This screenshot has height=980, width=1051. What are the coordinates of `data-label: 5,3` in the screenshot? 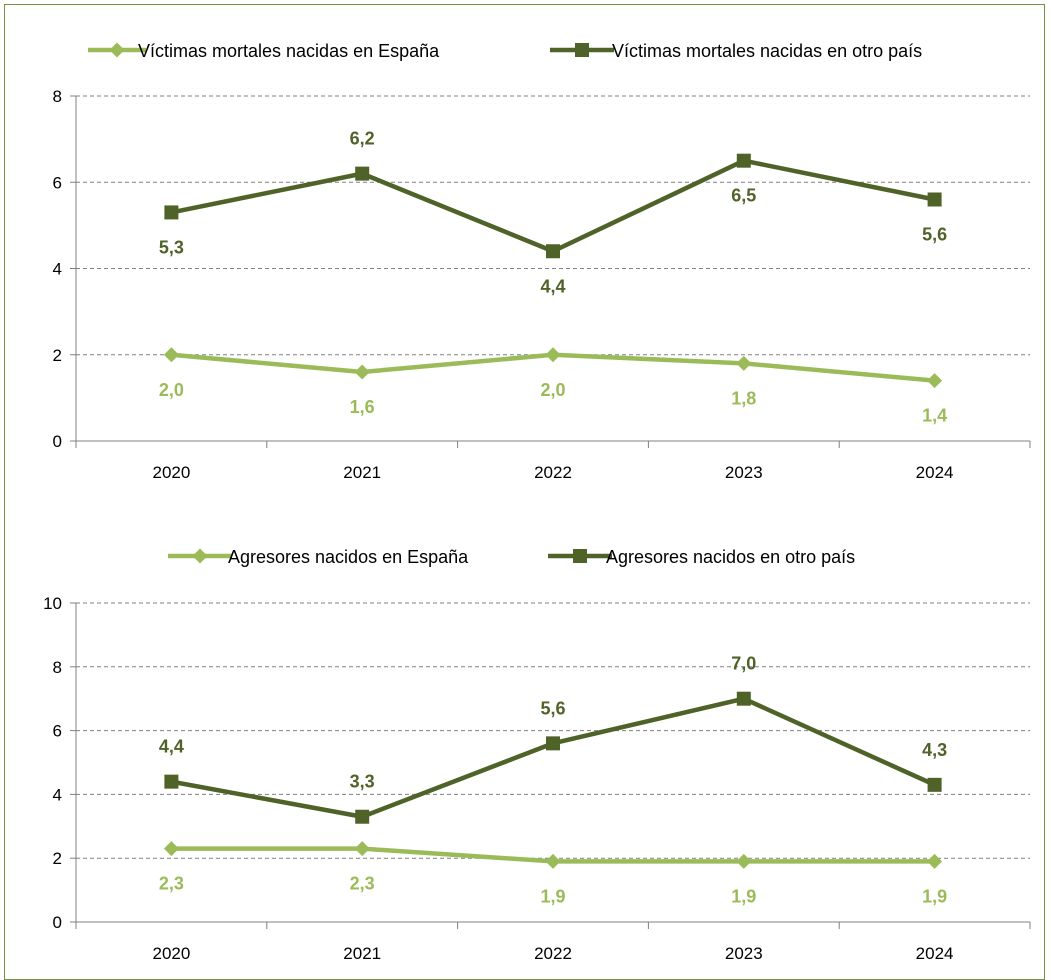 It's located at (171, 247).